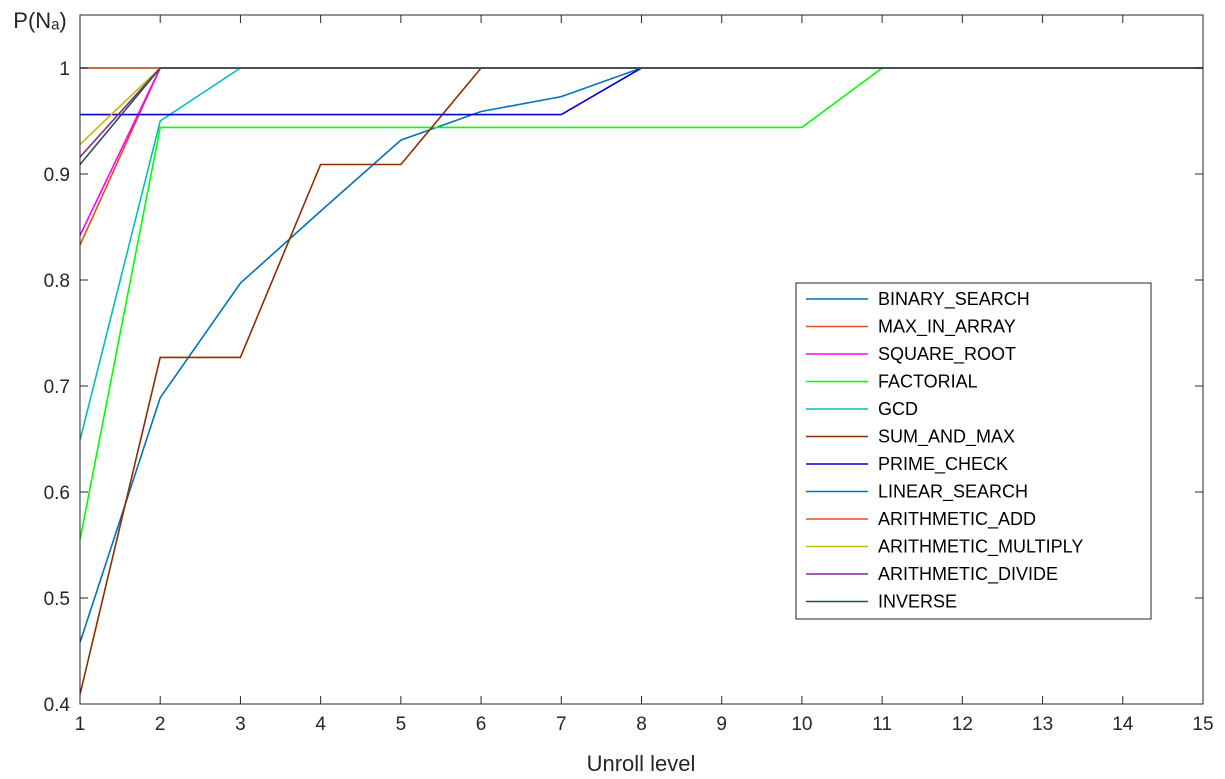 This screenshot has width=1225, height=779. Describe the element at coordinates (943, 464) in the screenshot. I see `legend-entry-label: PRIME_CHECK` at that location.